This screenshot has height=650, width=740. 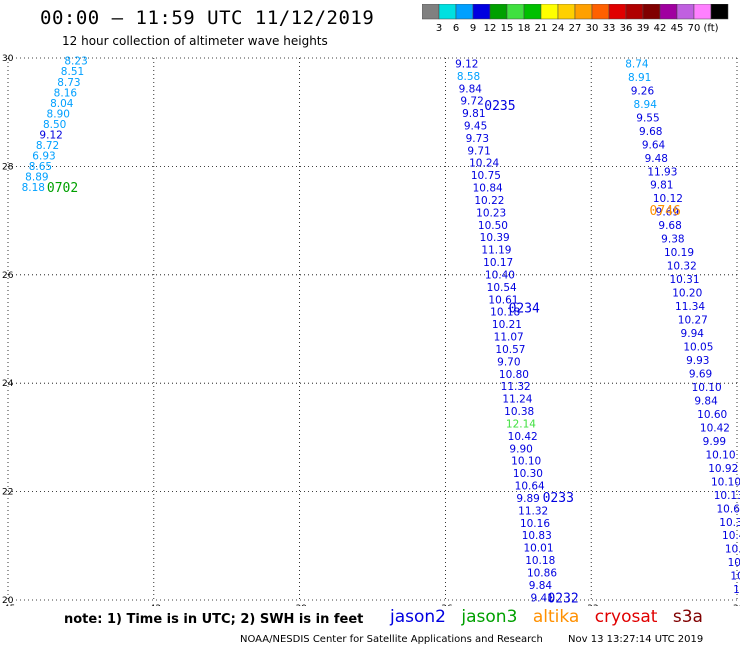 I want to click on wave-height-point: 8.51, so click(x=72, y=72).